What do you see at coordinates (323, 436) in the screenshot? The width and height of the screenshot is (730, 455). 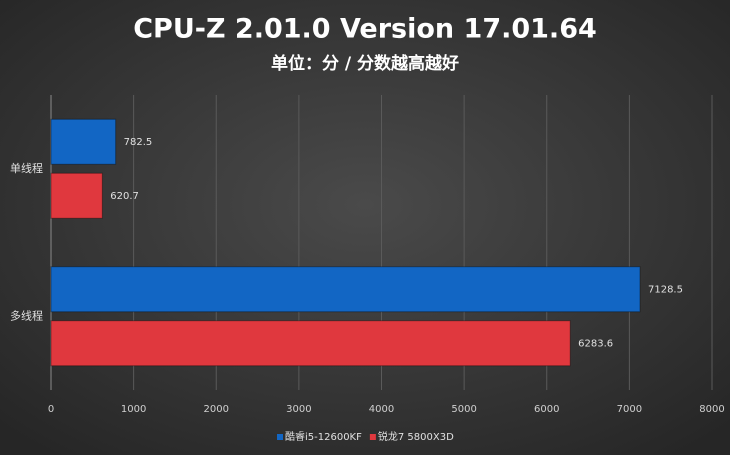 I see `legend-label: 酷睿i5-12600KF` at bounding box center [323, 436].